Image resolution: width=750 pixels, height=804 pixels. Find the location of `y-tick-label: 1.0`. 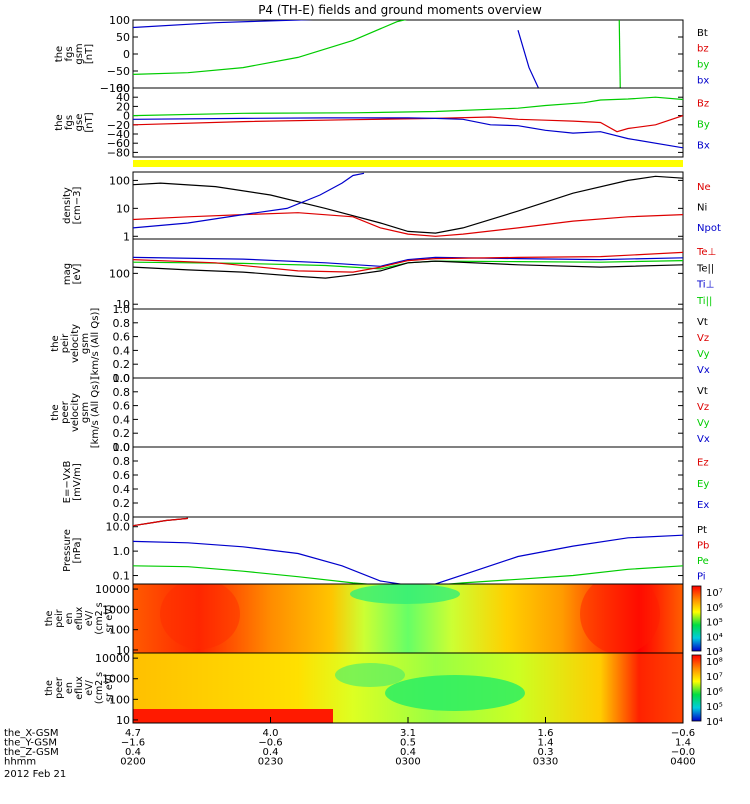

y-tick-label: 1.0 is located at coordinates (122, 447).